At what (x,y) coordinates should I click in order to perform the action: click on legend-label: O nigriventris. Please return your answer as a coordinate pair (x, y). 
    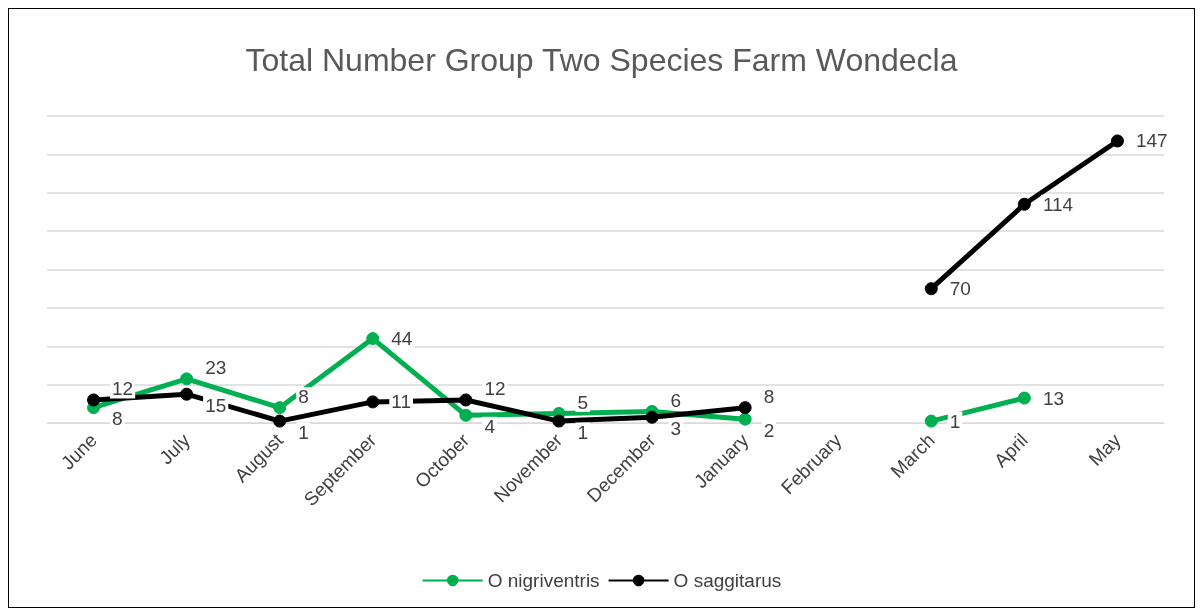
    Looking at the image, I should click on (543, 580).